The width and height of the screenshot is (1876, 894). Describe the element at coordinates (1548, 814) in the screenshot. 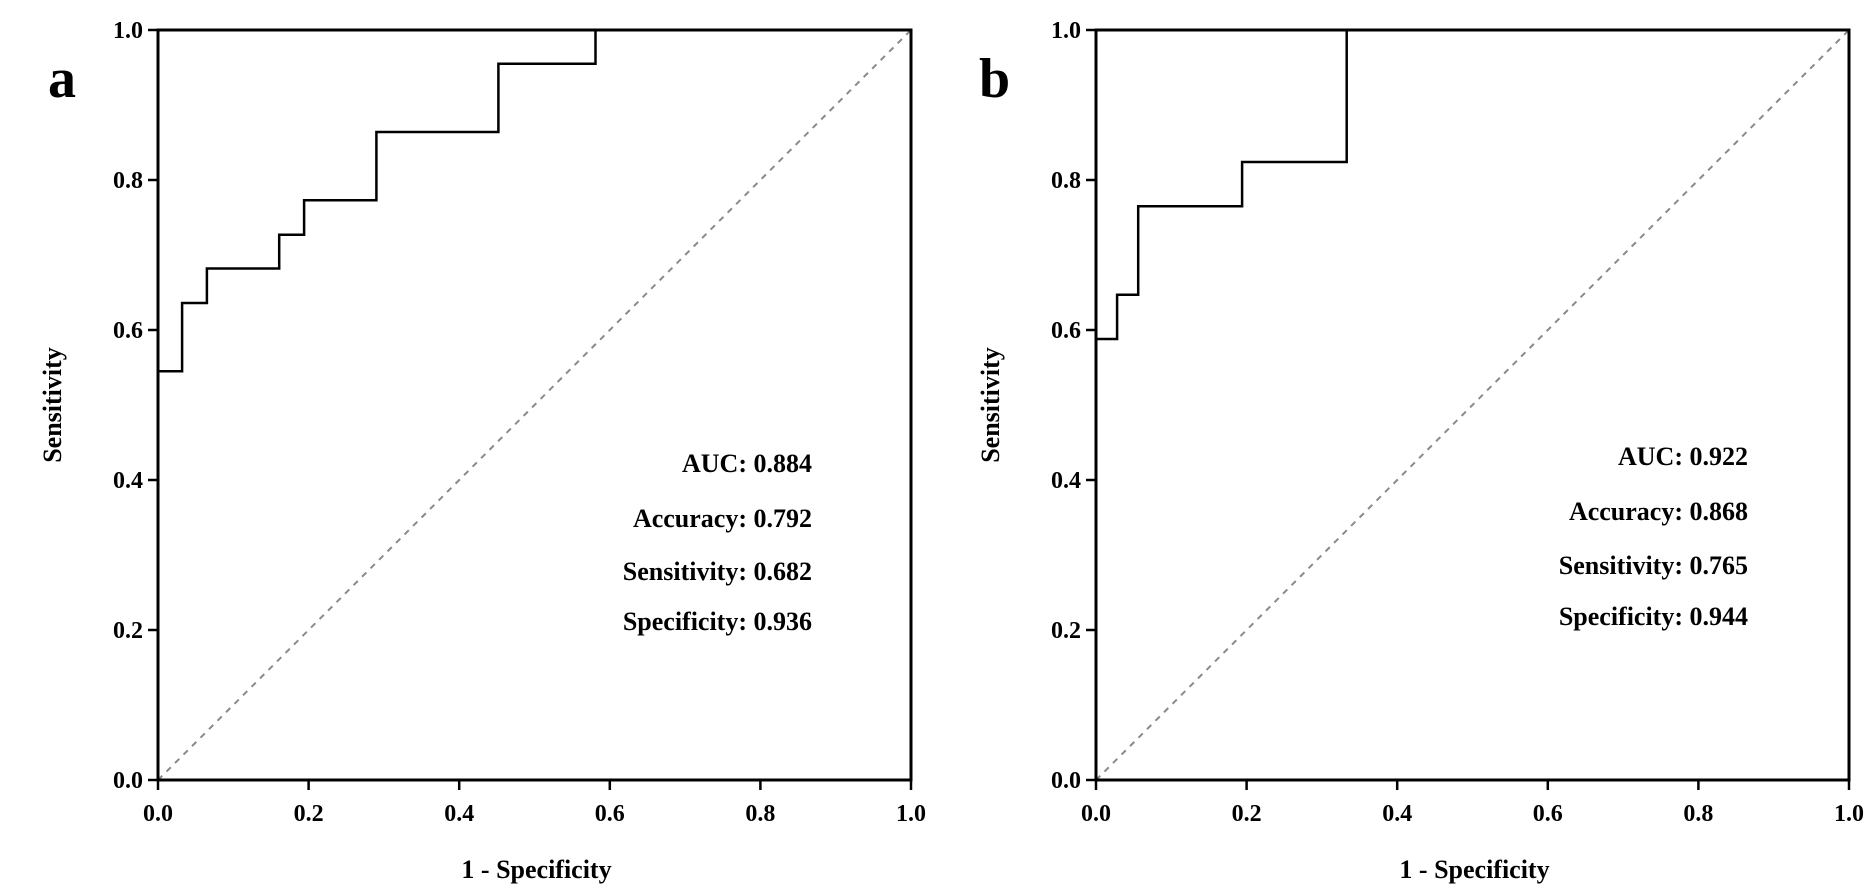

I see `x-tick-label-b: 0.6` at that location.